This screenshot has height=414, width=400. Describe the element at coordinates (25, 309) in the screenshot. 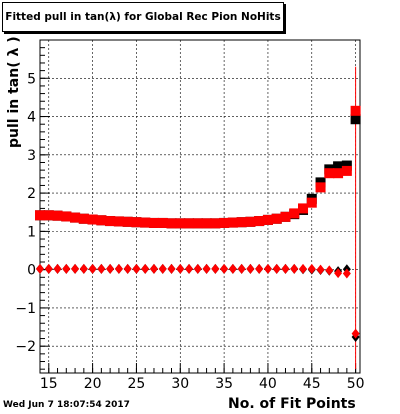

I see `y-tick-label: −1` at that location.